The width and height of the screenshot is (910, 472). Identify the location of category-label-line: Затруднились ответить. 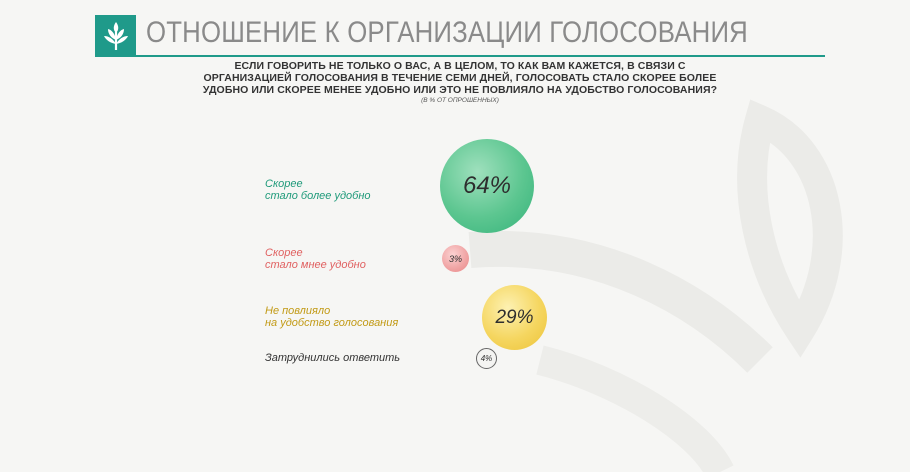
(332, 358).